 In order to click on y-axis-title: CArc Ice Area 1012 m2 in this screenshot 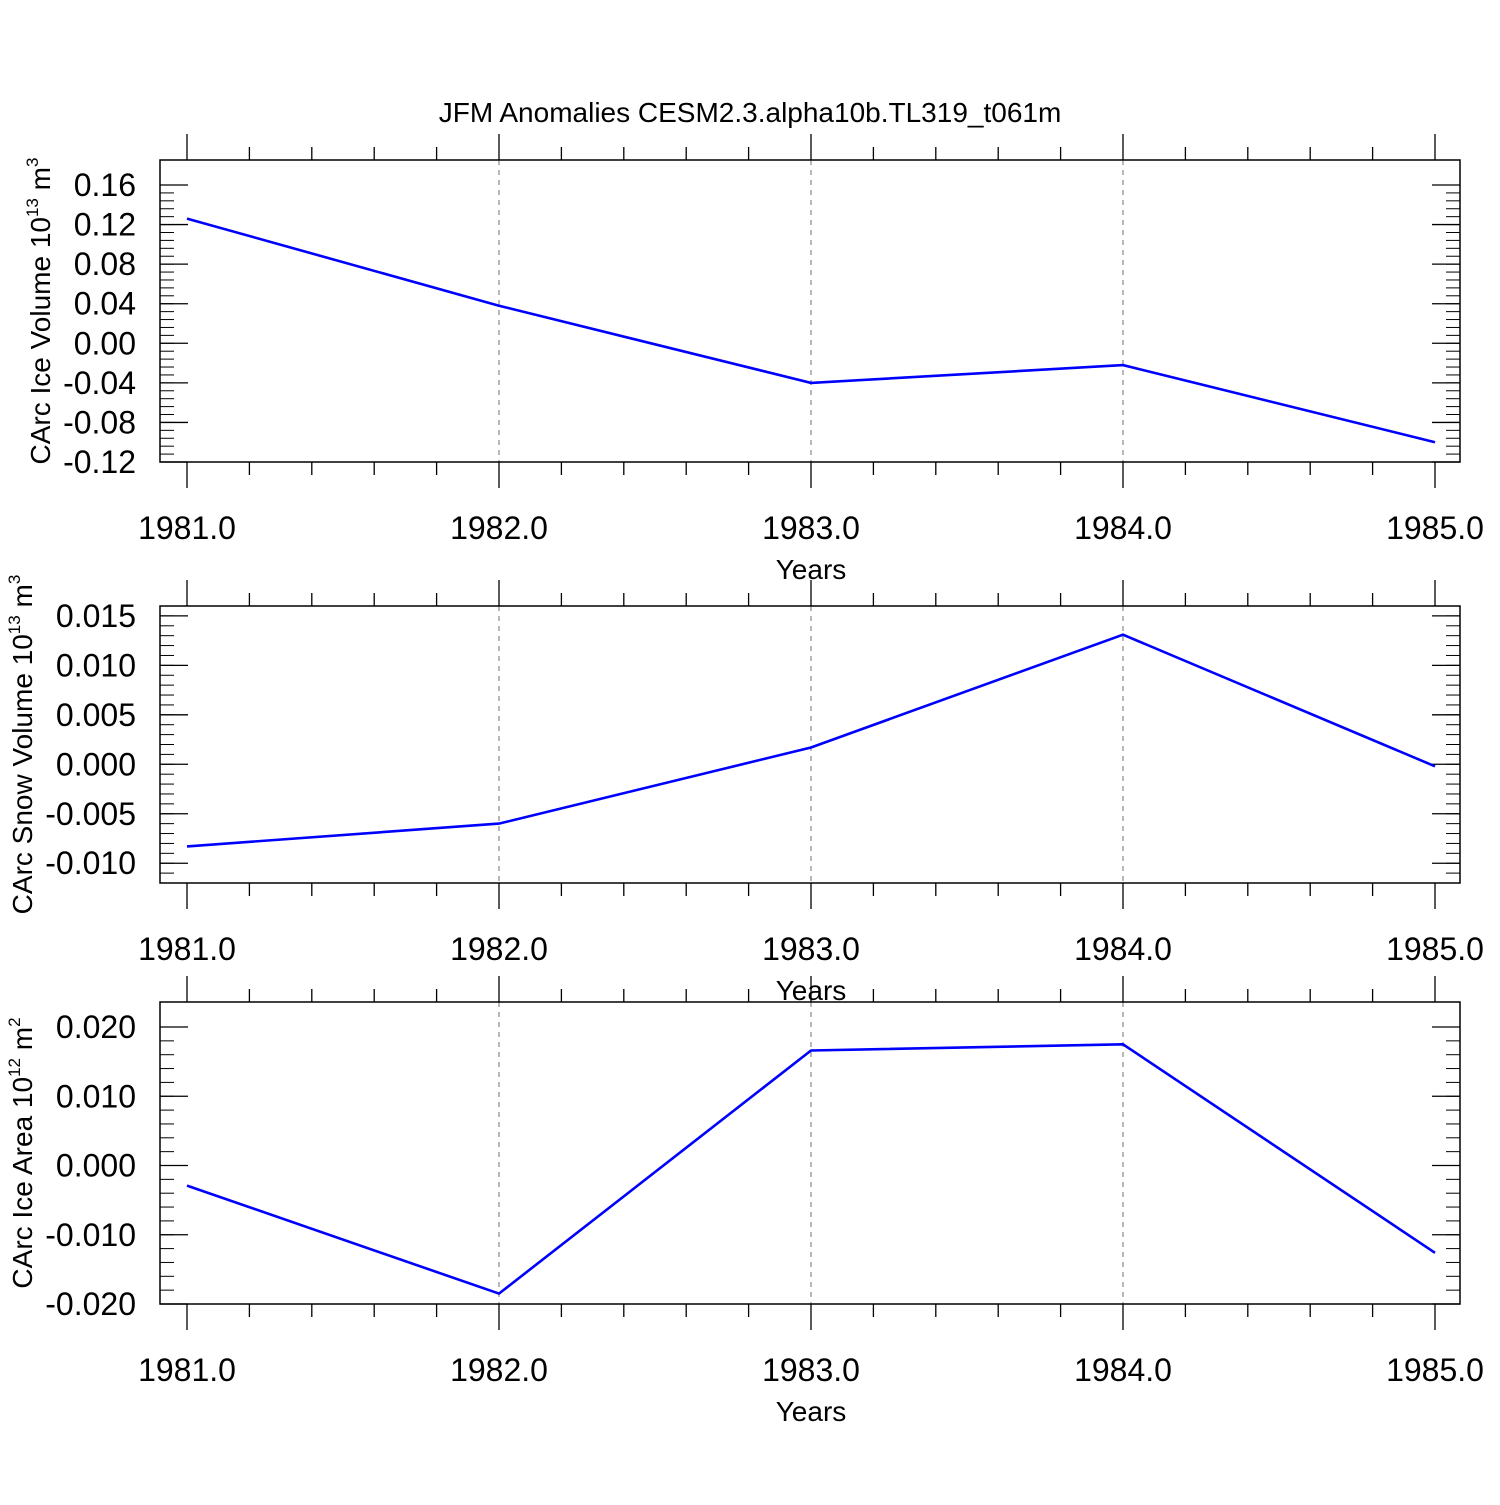, I will do `click(21, 1152)`.